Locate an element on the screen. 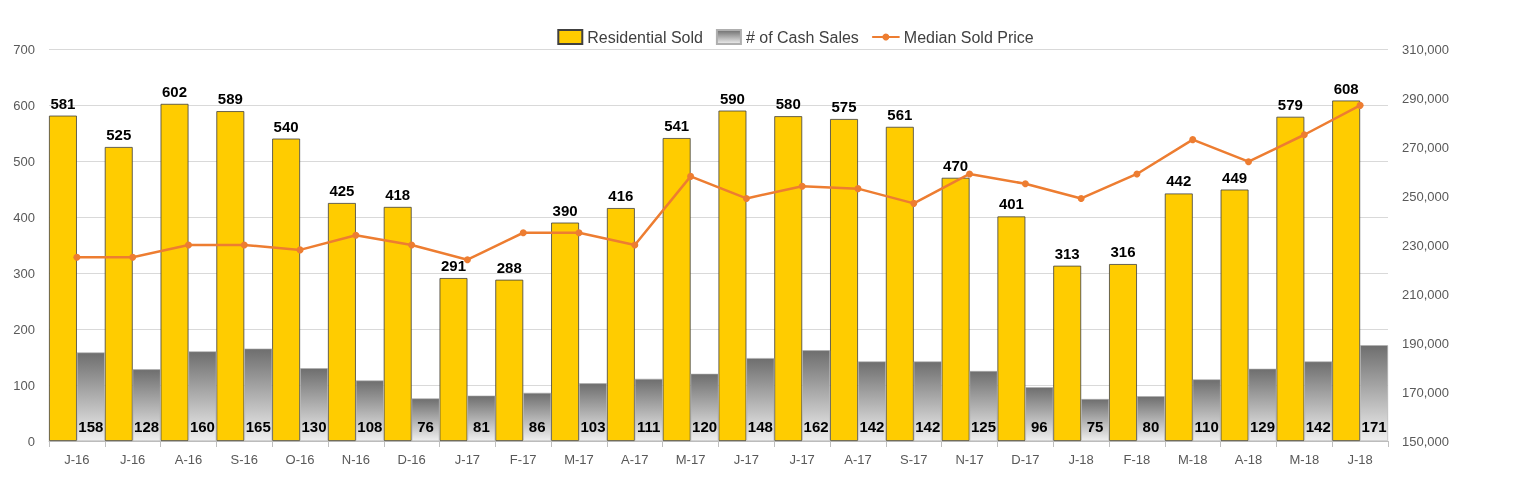 Image resolution: width=1514 pixels, height=477 pixels. y-tick-label: 600 is located at coordinates (24, 105).